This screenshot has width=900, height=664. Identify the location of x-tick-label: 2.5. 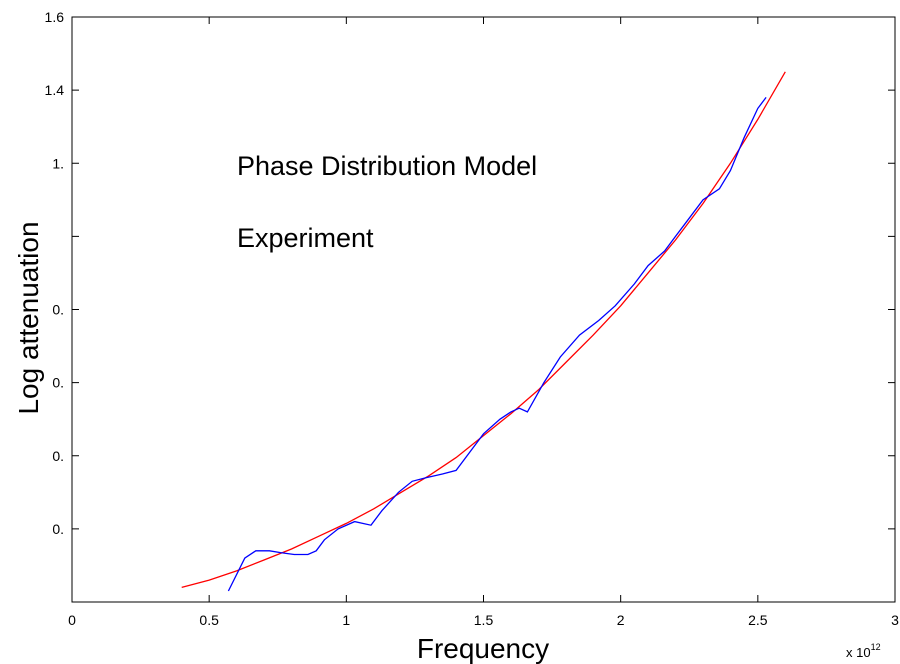
(758, 620).